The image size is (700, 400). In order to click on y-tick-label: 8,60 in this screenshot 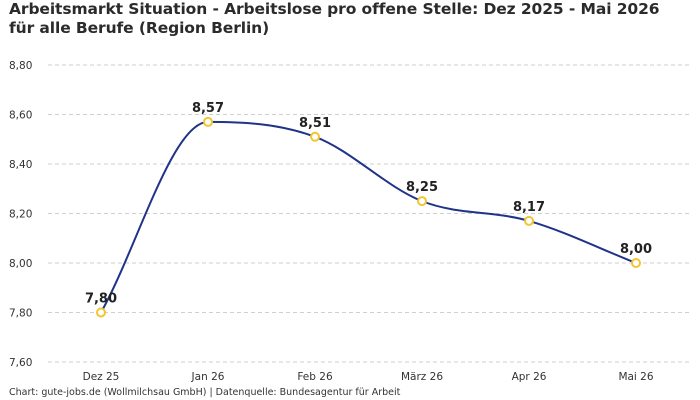, I will do `click(20, 116)`.